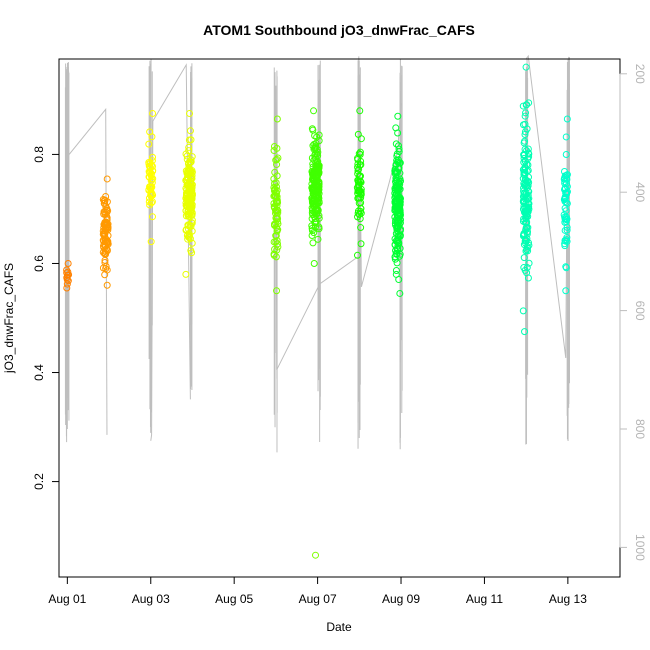 The width and height of the screenshot is (650, 650). I want to click on y-axis-label: jO3_dnwFrac_CAFS, so click(9, 318).